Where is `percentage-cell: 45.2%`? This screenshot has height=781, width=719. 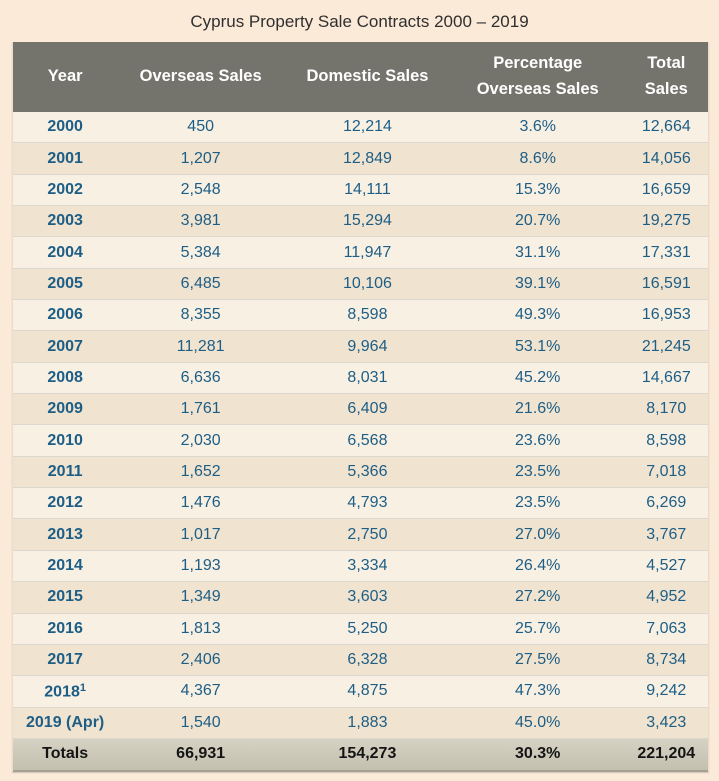 percentage-cell: 45.2% is located at coordinates (538, 377).